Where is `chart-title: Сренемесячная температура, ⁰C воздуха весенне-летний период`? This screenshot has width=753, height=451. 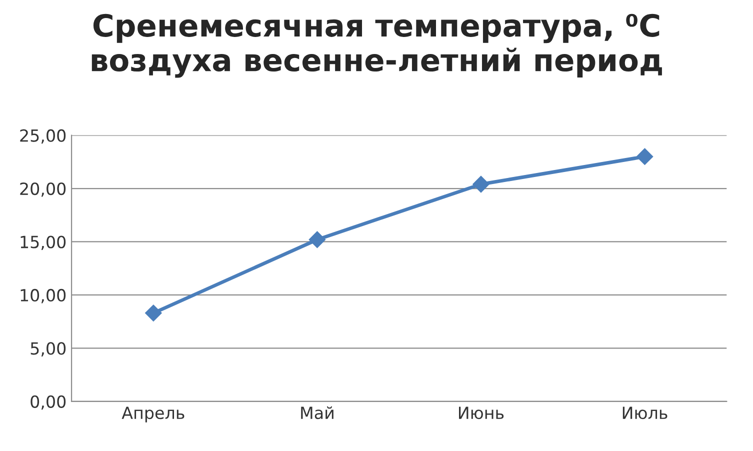
chart-title: Сренемесячная температура, ⁰C воздуха весенне-летний период is located at coordinates (377, 46).